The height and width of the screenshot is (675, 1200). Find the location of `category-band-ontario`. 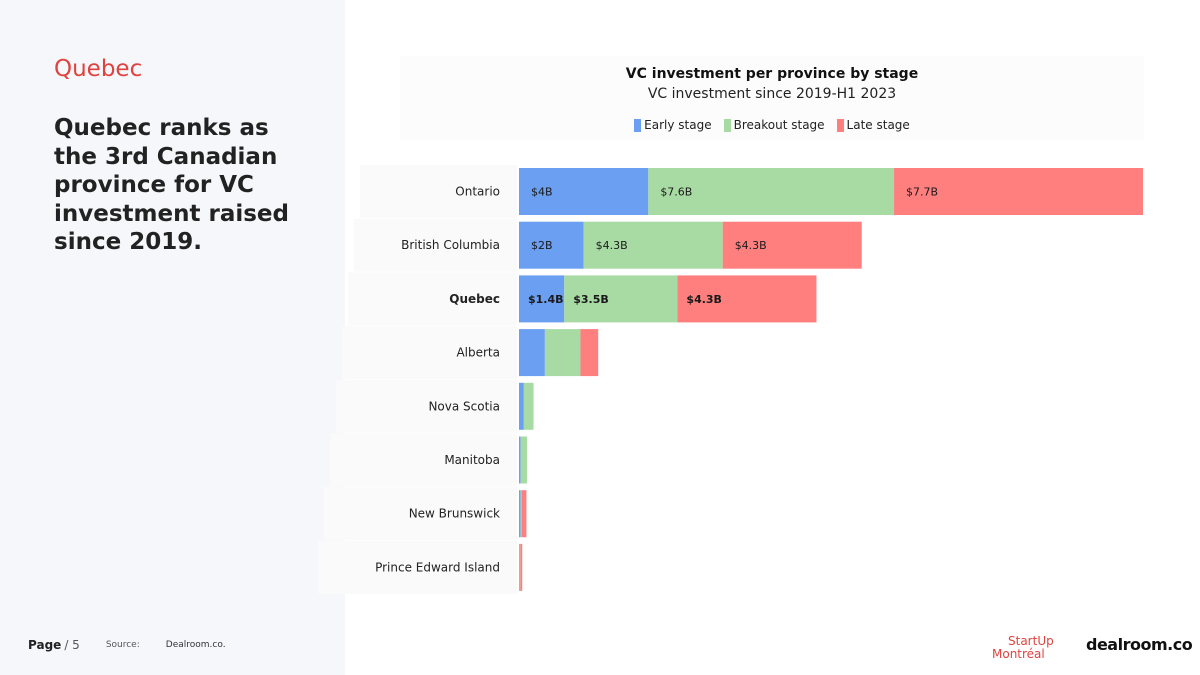

category-band-ontario is located at coordinates (438, 191).